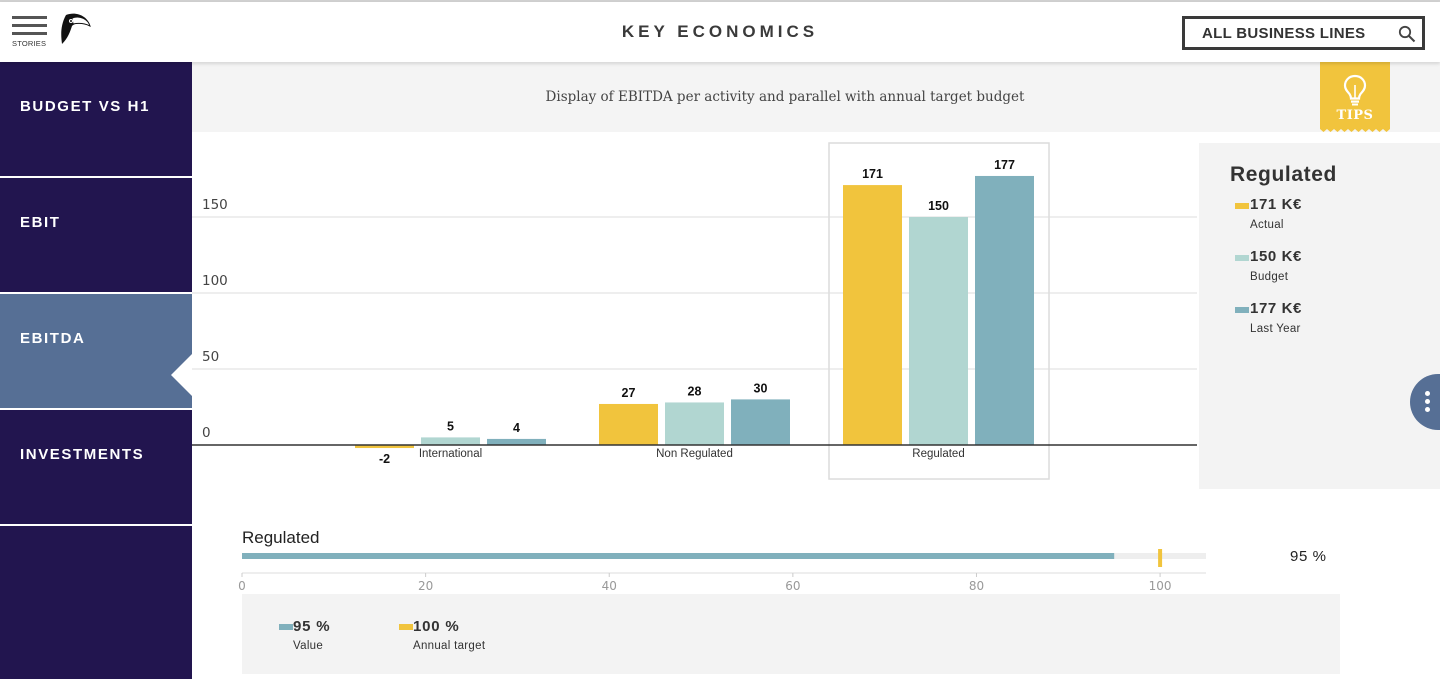  I want to click on progress-tick-label: 40, so click(609, 586).